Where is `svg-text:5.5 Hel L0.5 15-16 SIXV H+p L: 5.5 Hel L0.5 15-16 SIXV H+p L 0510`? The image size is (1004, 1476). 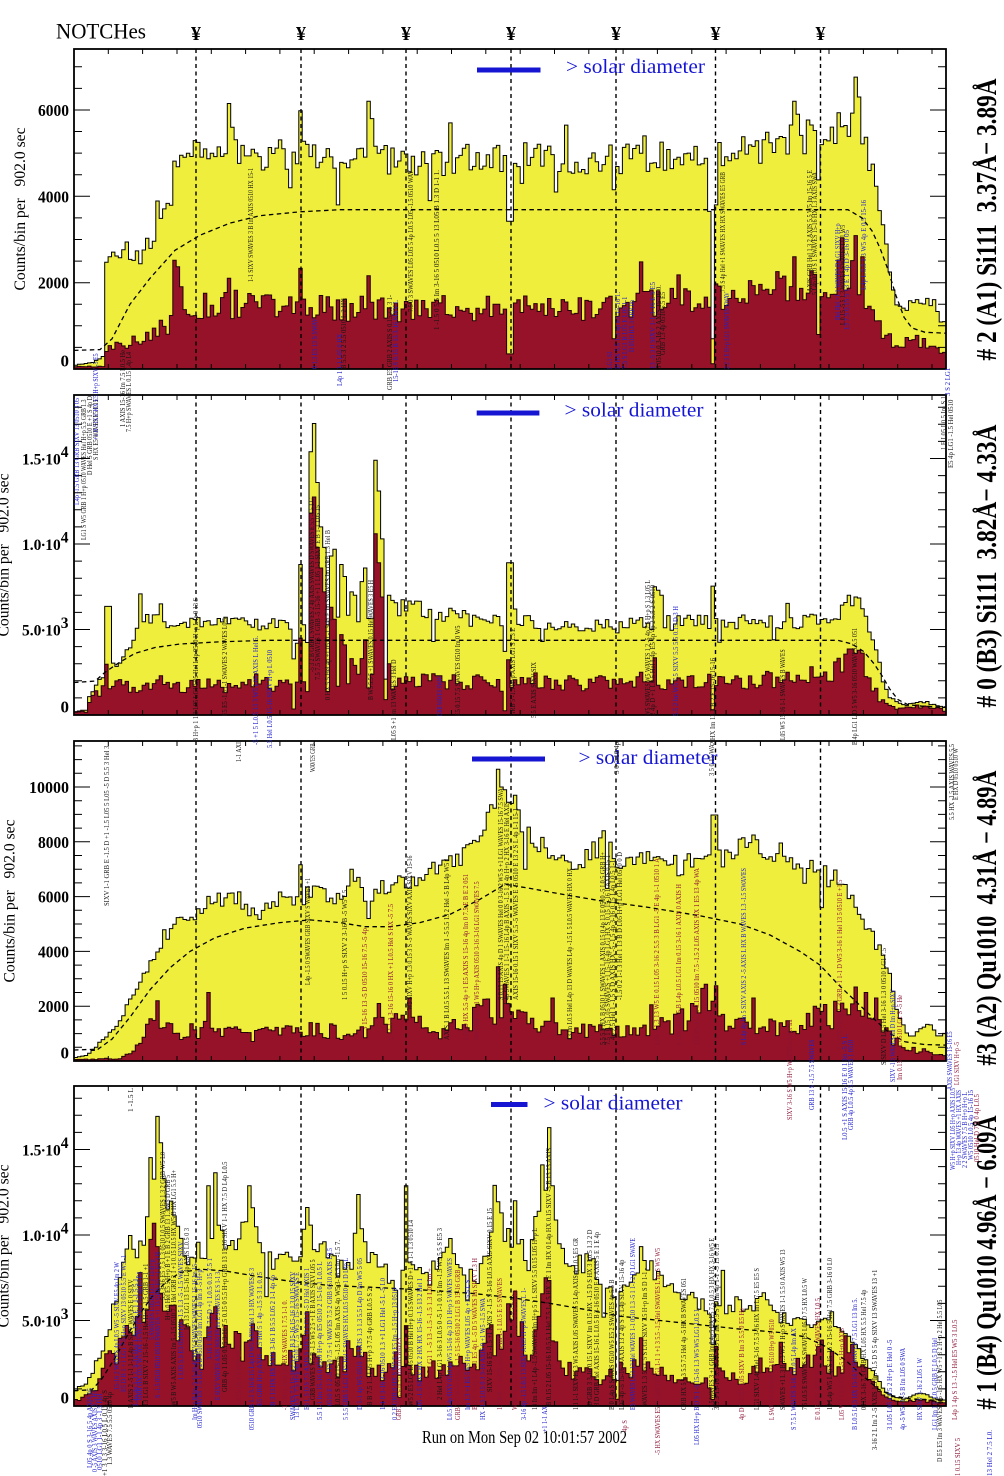
svg-text:5.5 Hel L0.5 15-16 SIXV H+p L: 5.5 Hel L0.5 15-16 SIXV H+p L 0510 is located at coordinates (270, 699).